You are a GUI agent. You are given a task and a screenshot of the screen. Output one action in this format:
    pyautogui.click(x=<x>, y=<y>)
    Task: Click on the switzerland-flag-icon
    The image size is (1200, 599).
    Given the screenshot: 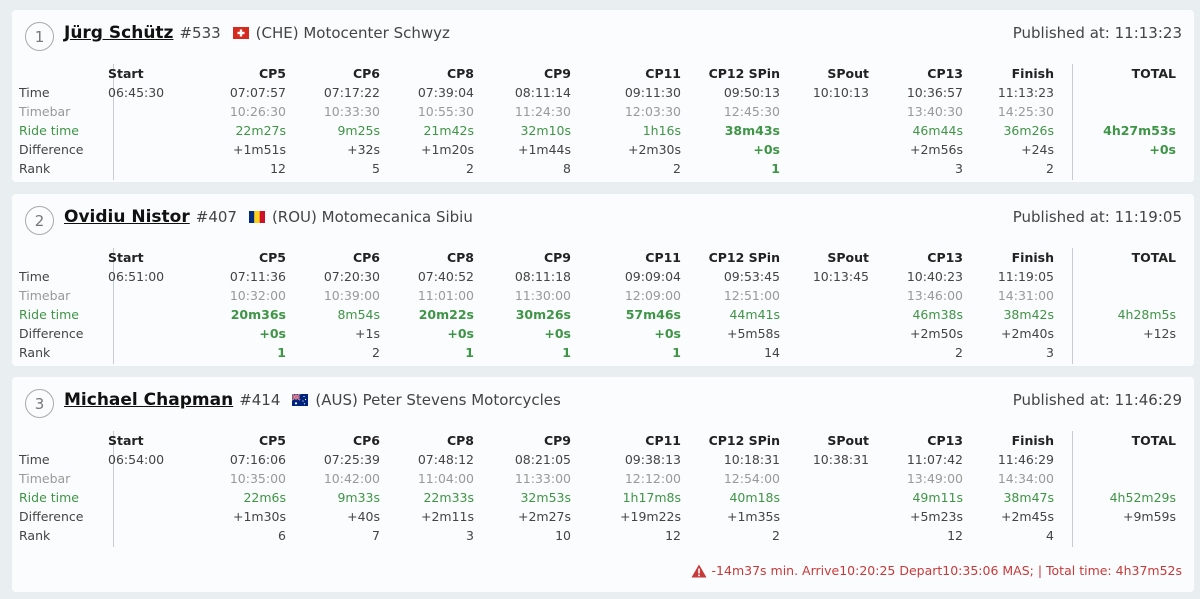 What is the action you would take?
    pyautogui.click(x=240, y=33)
    